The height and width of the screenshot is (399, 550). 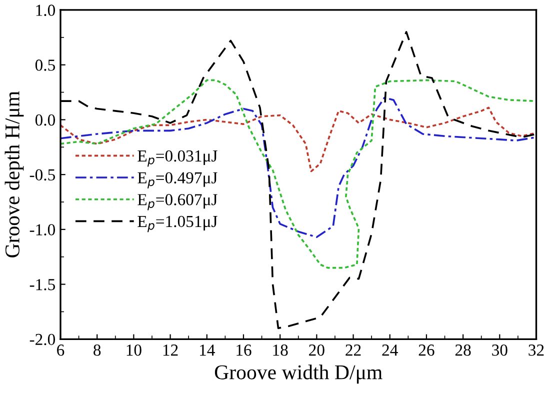 I want to click on x-tick-label: 18, so click(x=280, y=350).